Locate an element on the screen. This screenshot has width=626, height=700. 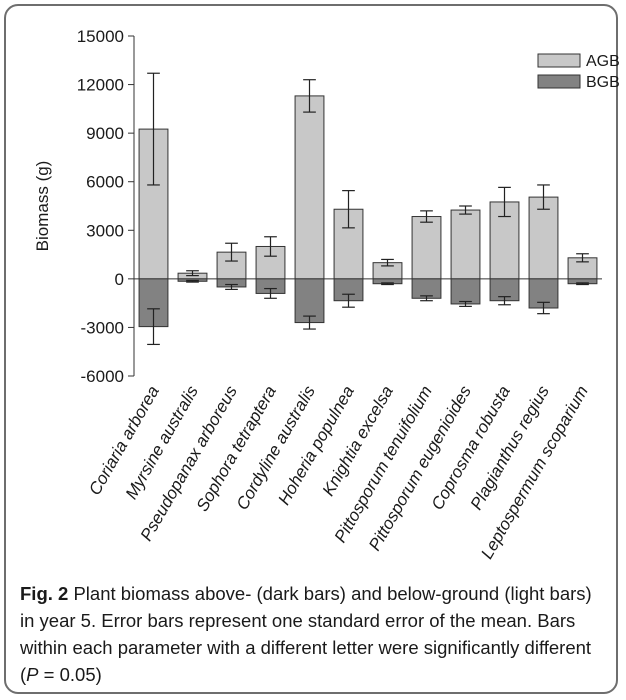
legend-label-agb: AGB is located at coordinates (603, 61).